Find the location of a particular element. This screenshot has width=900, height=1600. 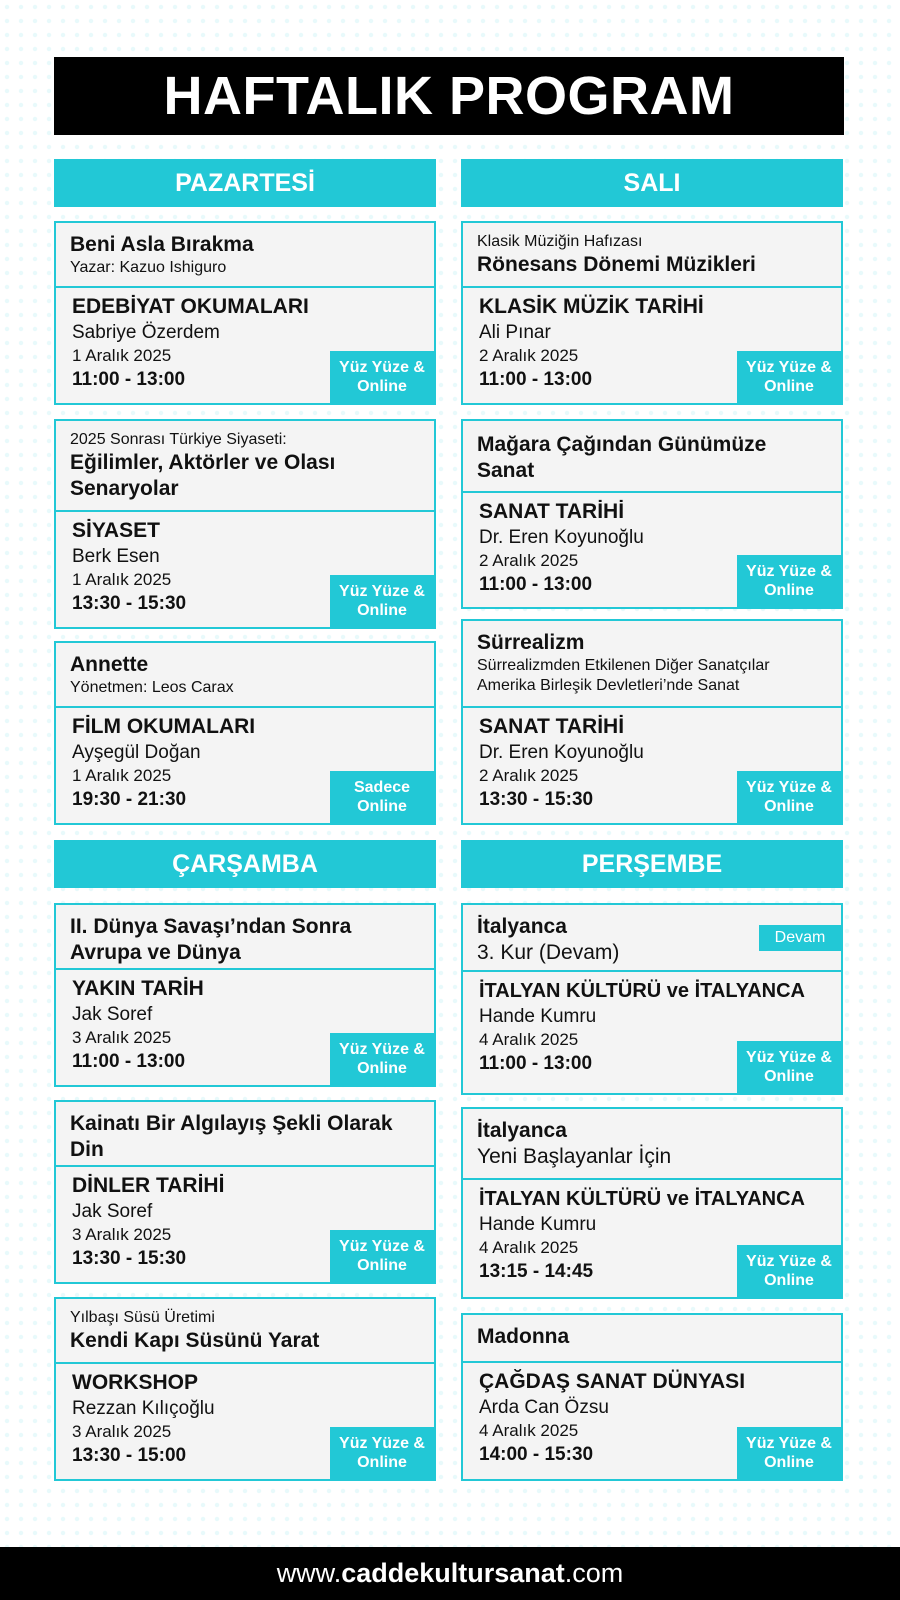

event-category: YAKIN TARİH is located at coordinates (138, 988).